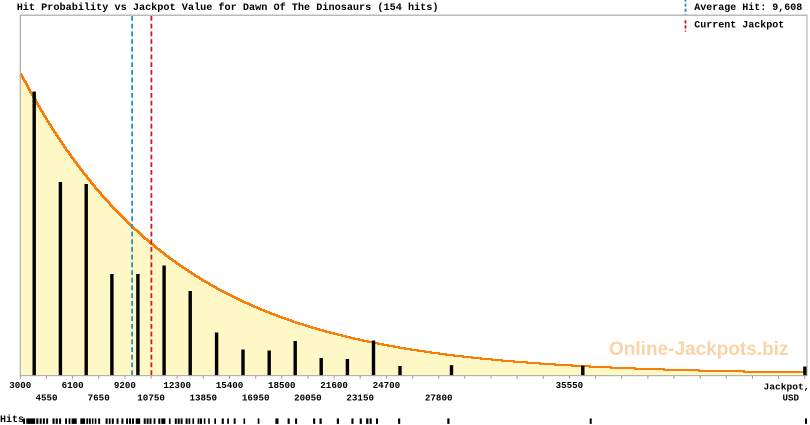 The width and height of the screenshot is (810, 425). What do you see at coordinates (282, 385) in the screenshot?
I see `svg-text: 18500` at bounding box center [282, 385].